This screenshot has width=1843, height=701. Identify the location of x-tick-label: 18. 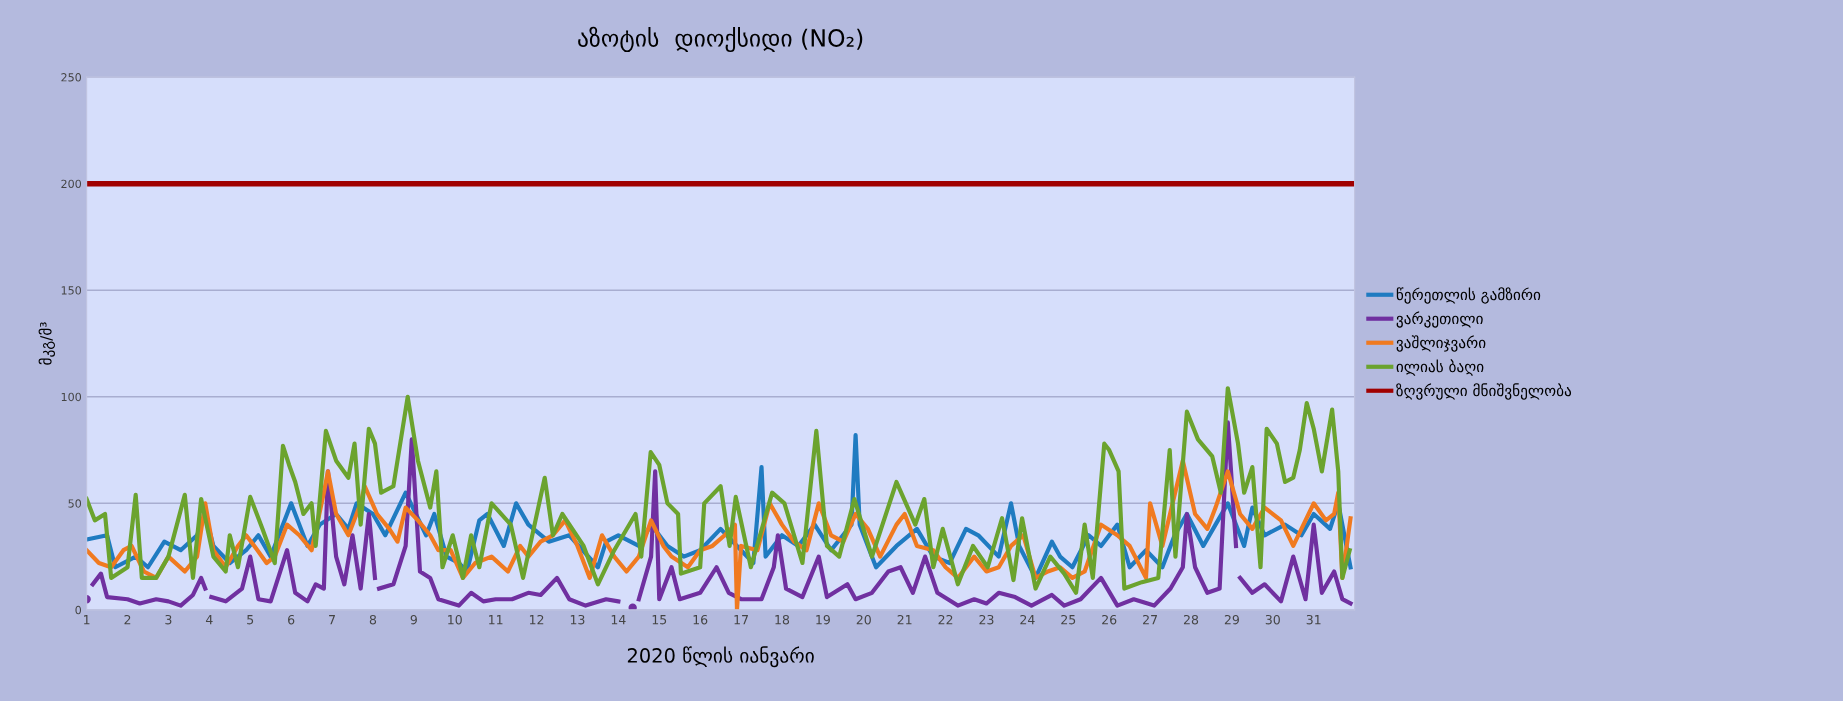
(782, 619).